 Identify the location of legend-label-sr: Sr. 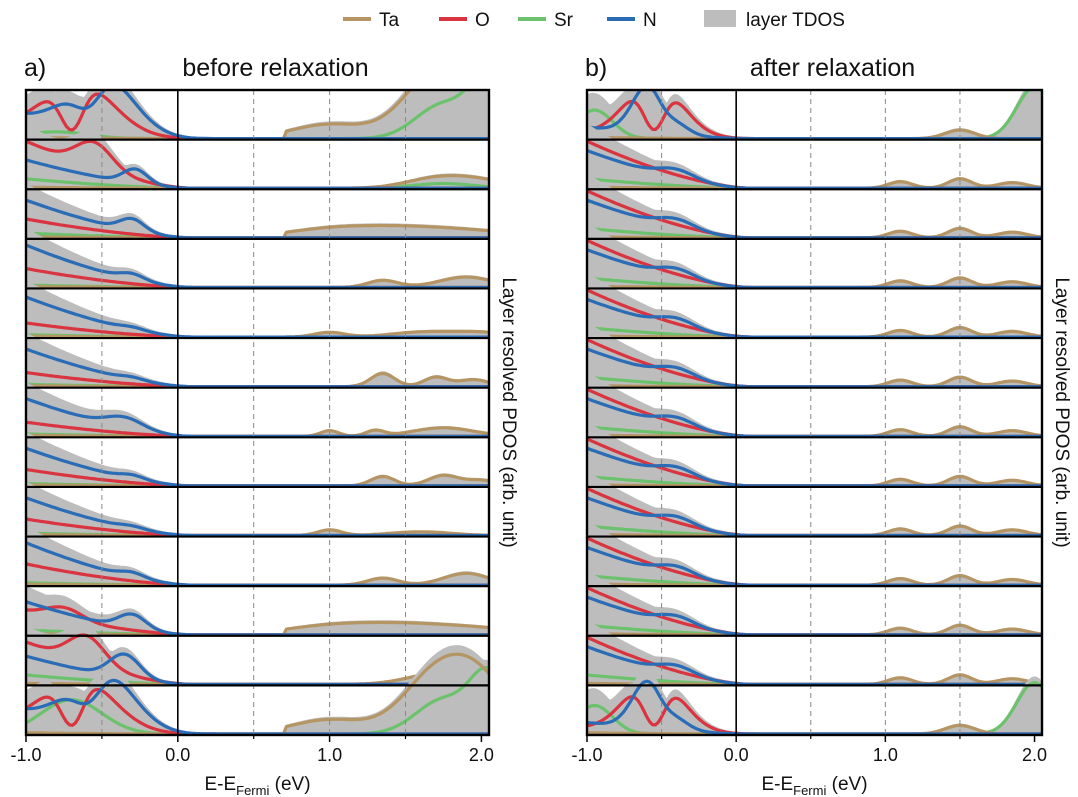
(564, 20).